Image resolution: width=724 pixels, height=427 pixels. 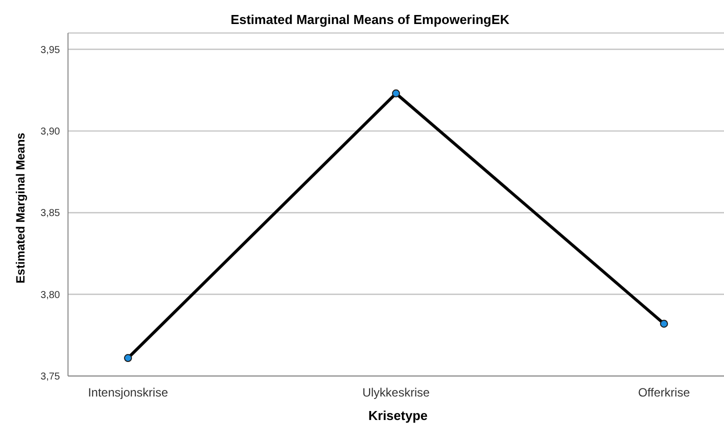 I want to click on y-tick-label: 3,95, so click(x=50, y=50).